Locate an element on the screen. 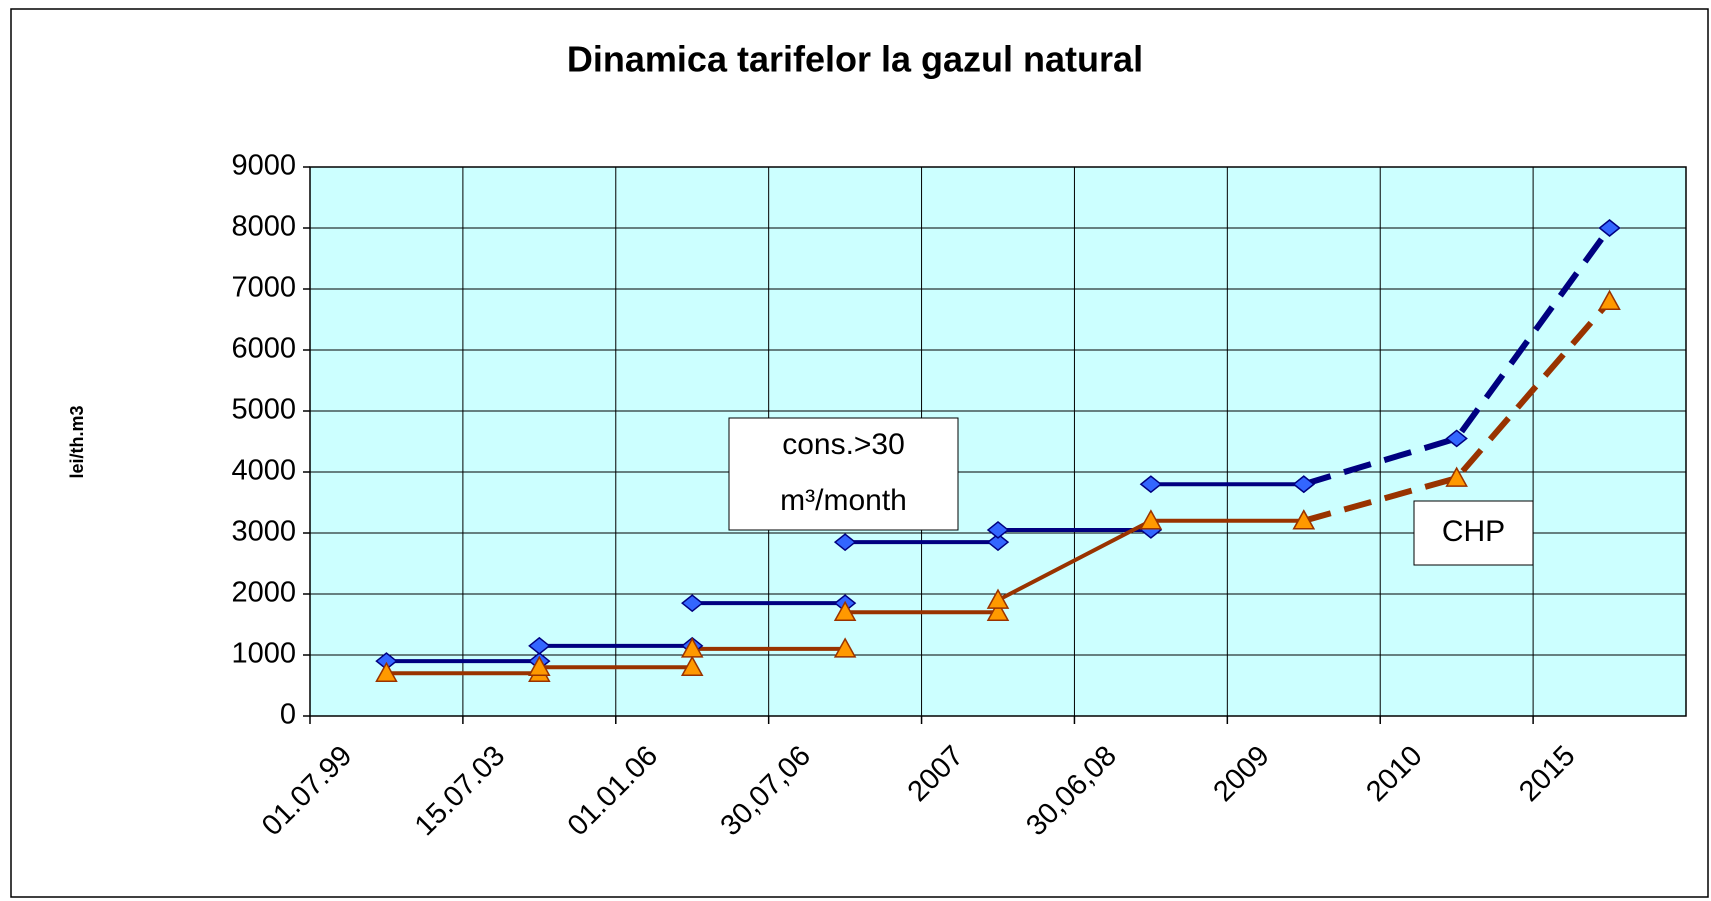 Image resolution: width=1711 pixels, height=901 pixels. y-tick-label: 4000 is located at coordinates (263, 471).